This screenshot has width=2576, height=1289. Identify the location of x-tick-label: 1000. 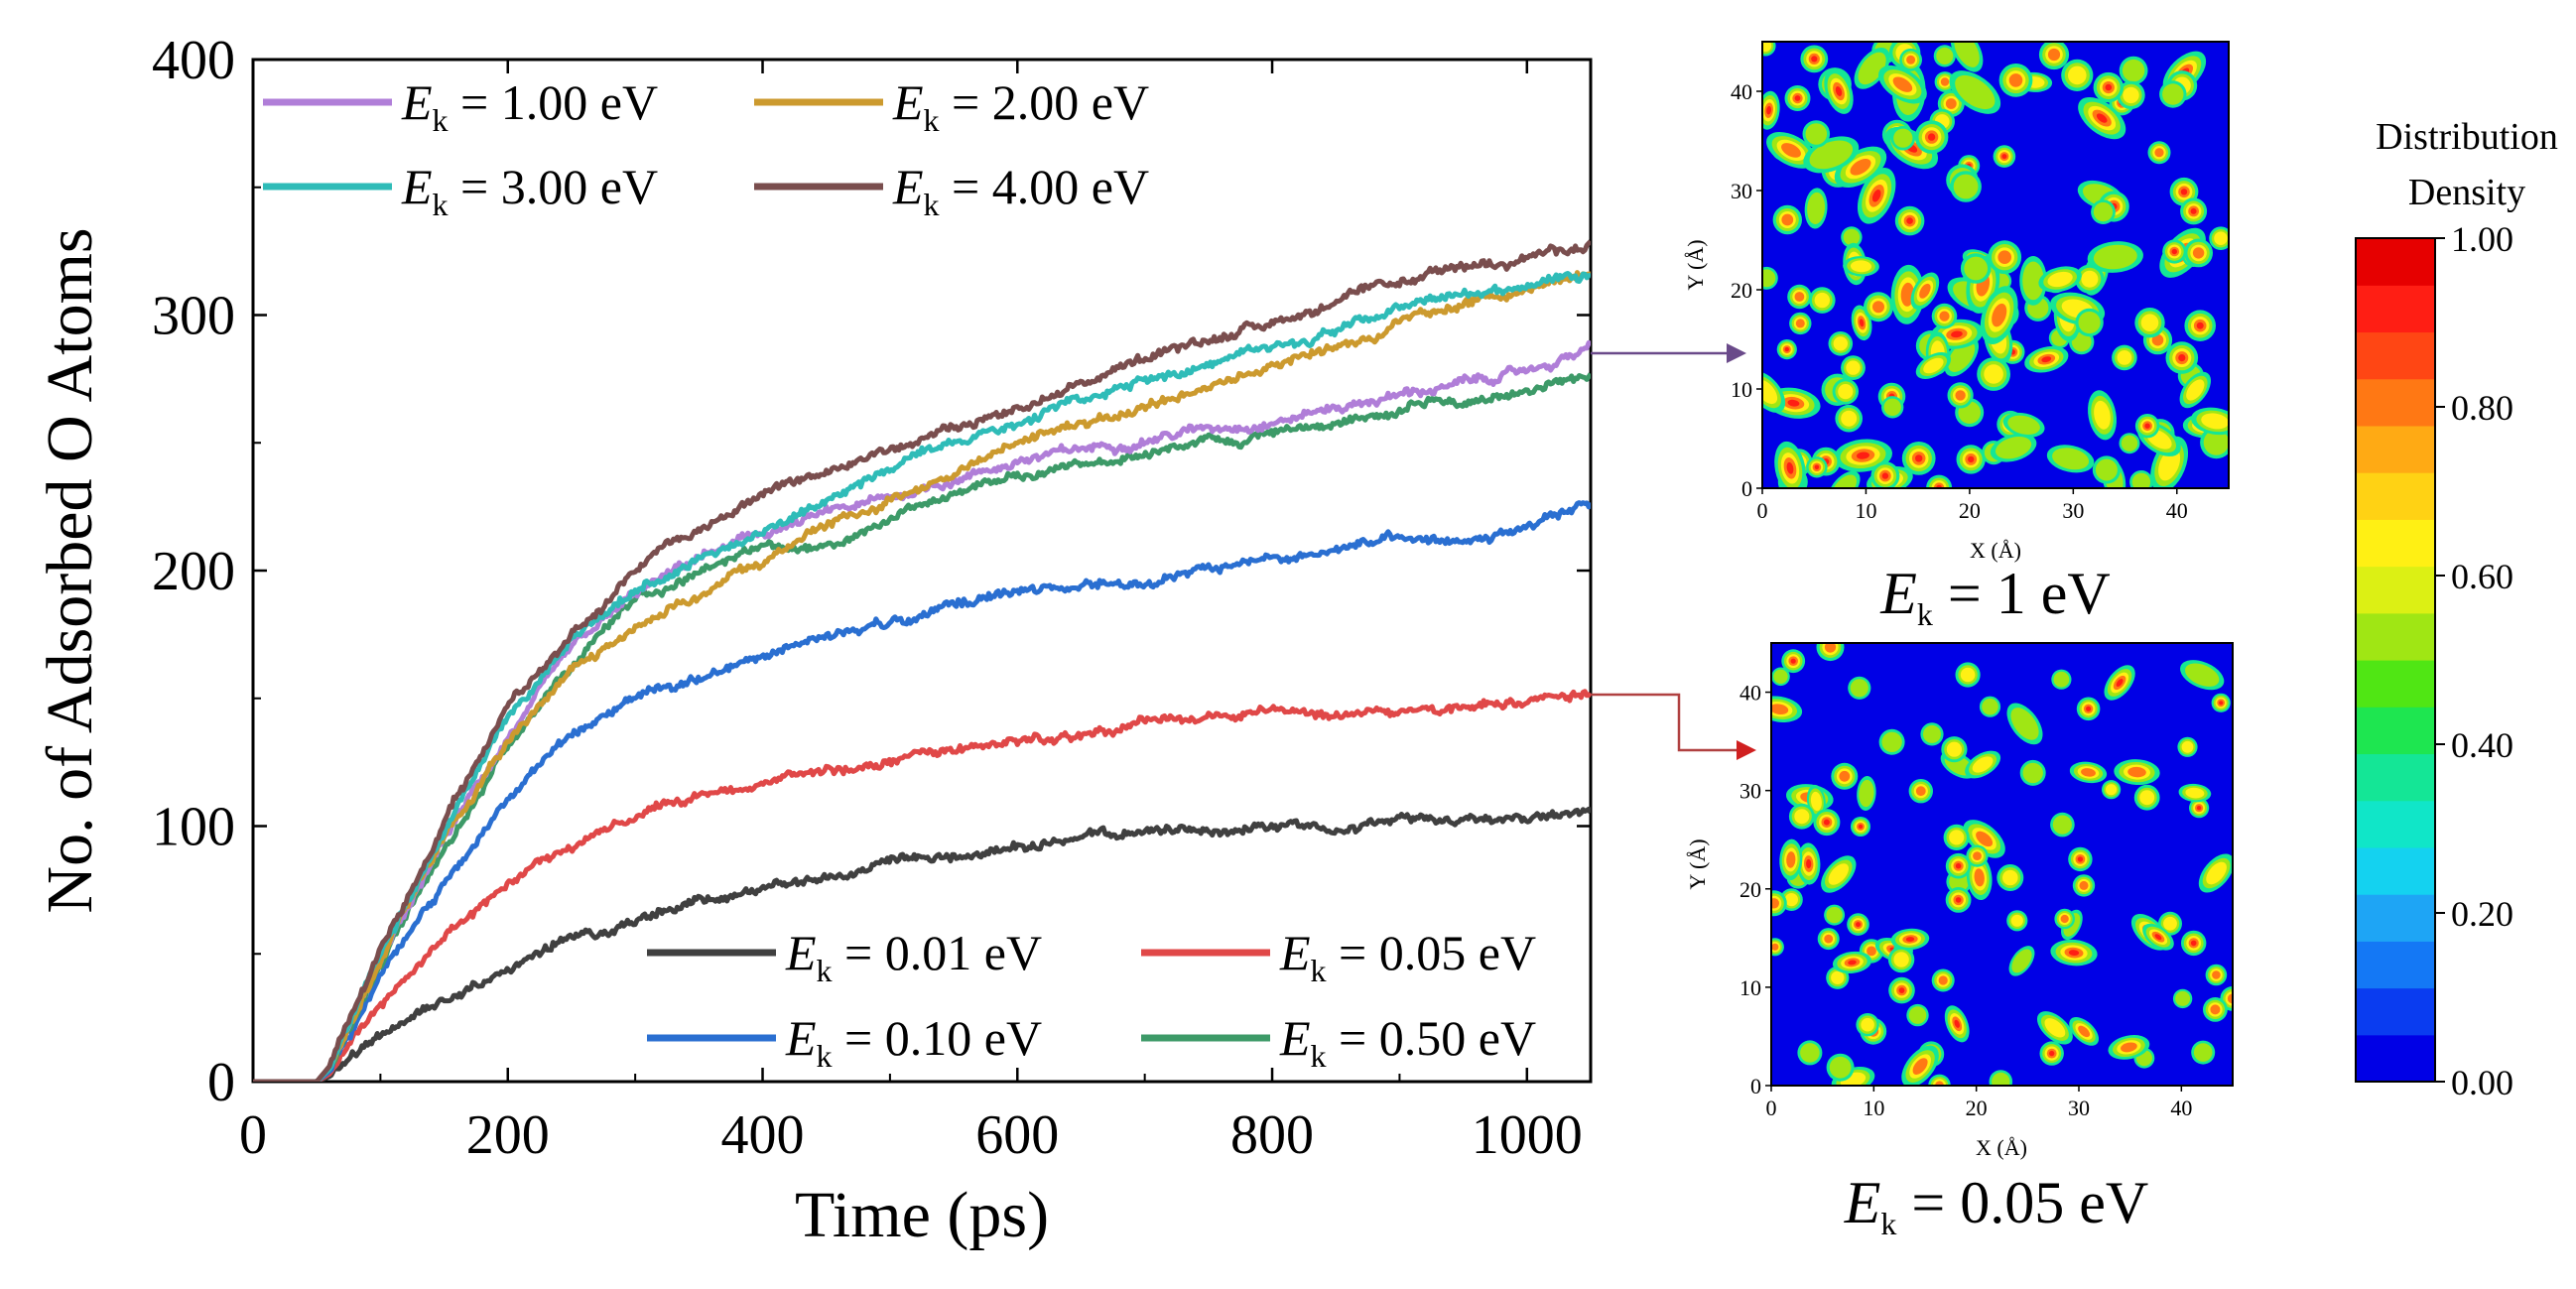
(1528, 1135).